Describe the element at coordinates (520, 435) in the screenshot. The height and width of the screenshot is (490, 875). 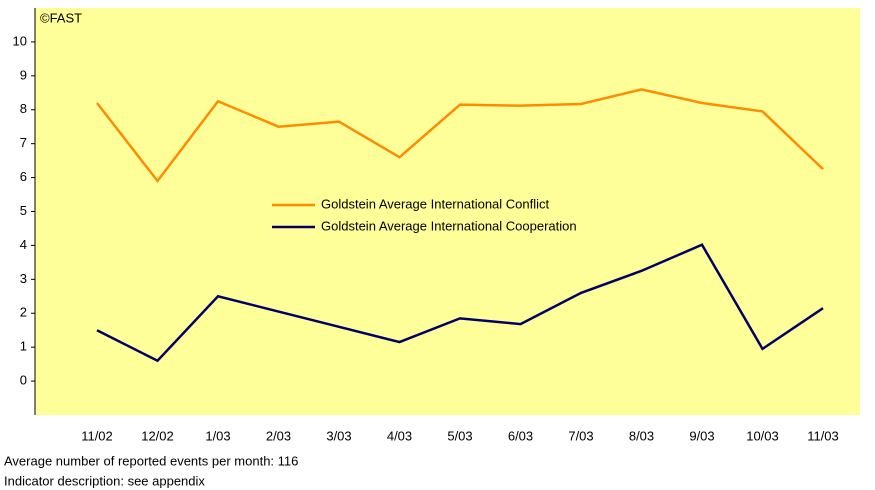
I see `x-tick-label: 6/03` at that location.